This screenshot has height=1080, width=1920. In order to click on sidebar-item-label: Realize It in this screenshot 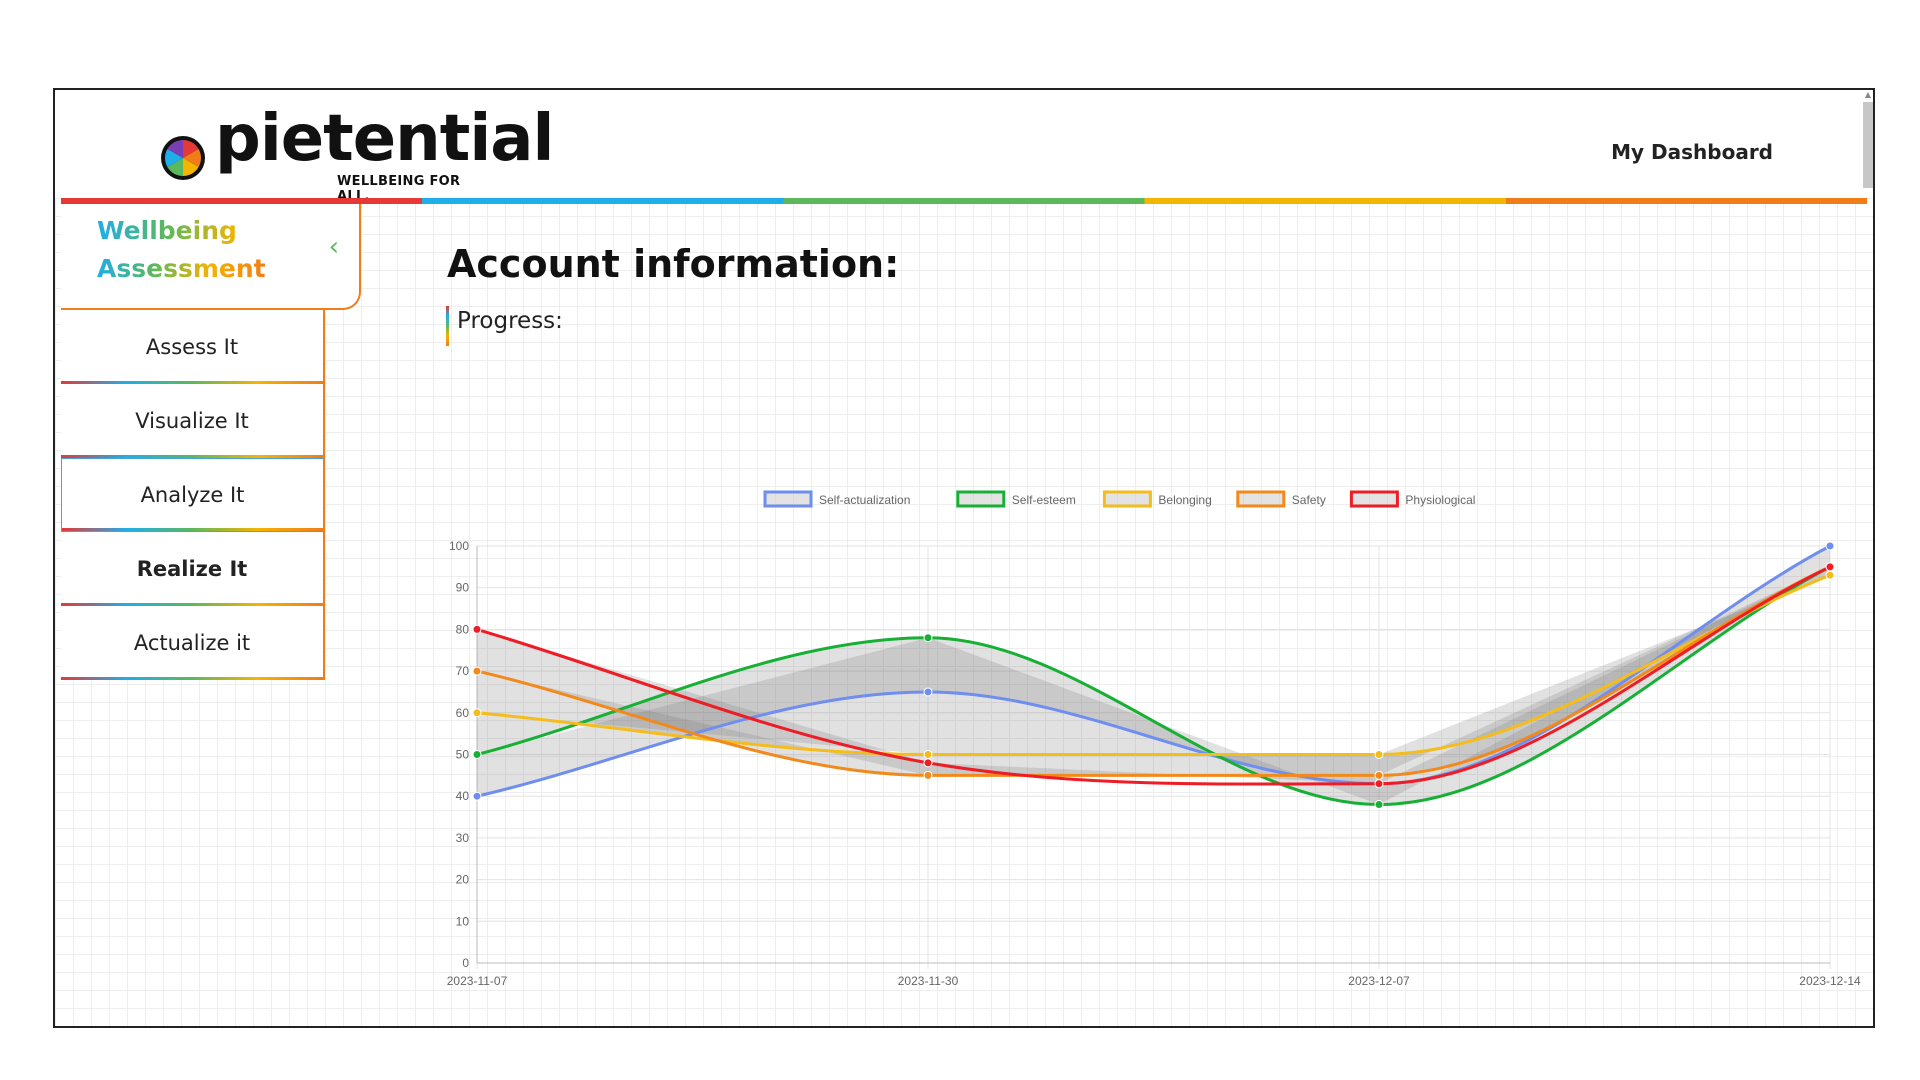, I will do `click(192, 569)`.